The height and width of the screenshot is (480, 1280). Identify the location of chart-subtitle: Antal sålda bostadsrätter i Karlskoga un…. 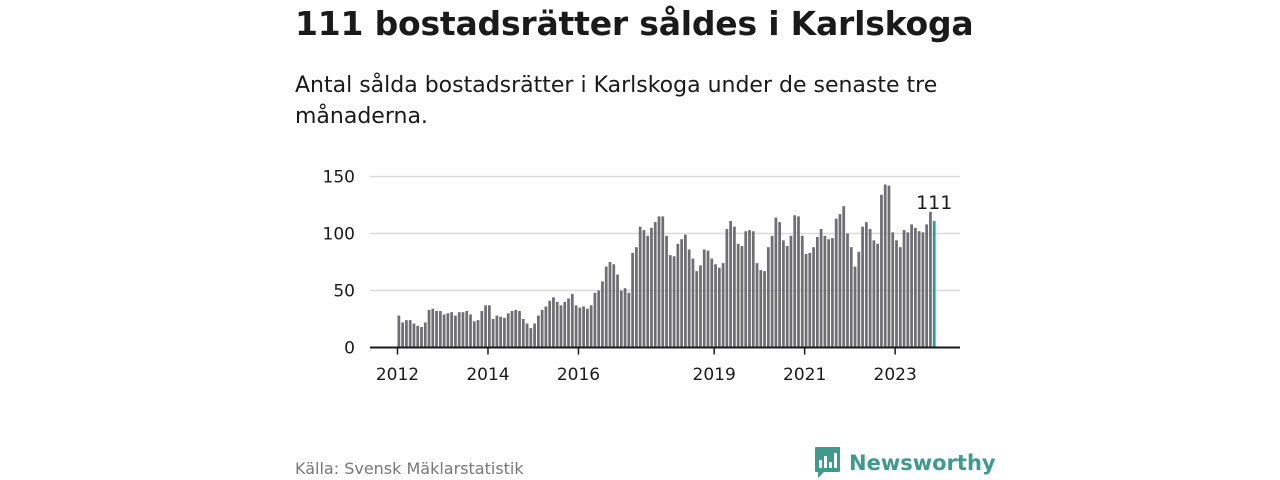
(616, 101).